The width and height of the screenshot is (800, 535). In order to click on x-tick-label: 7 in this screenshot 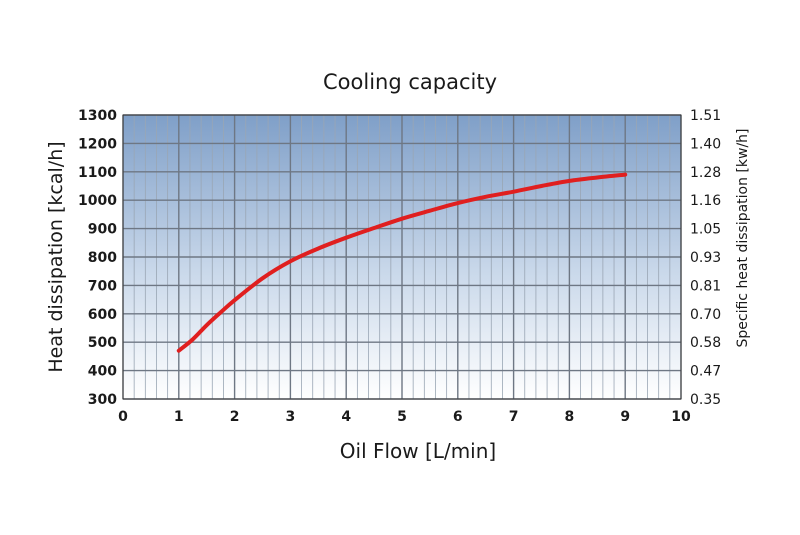, I will do `click(514, 417)`.